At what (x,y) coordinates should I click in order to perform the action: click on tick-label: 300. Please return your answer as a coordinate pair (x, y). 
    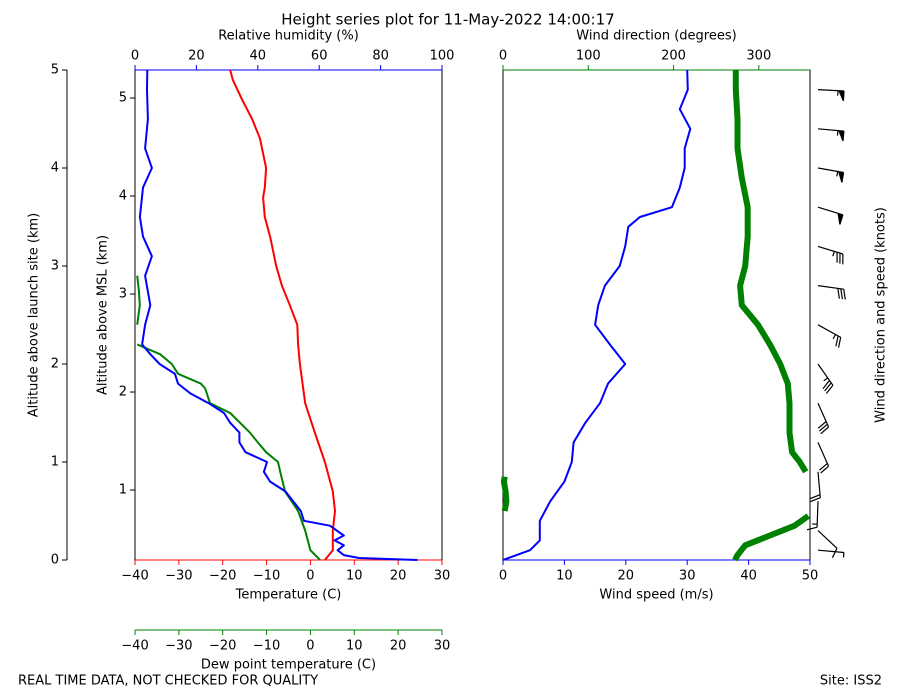
    Looking at the image, I should click on (758, 56).